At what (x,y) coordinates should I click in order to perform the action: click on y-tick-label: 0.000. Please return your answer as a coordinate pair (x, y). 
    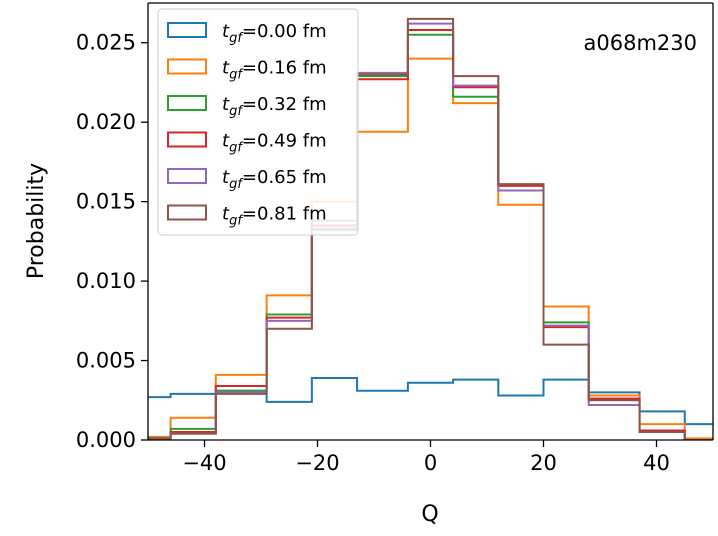
    Looking at the image, I should click on (106, 440).